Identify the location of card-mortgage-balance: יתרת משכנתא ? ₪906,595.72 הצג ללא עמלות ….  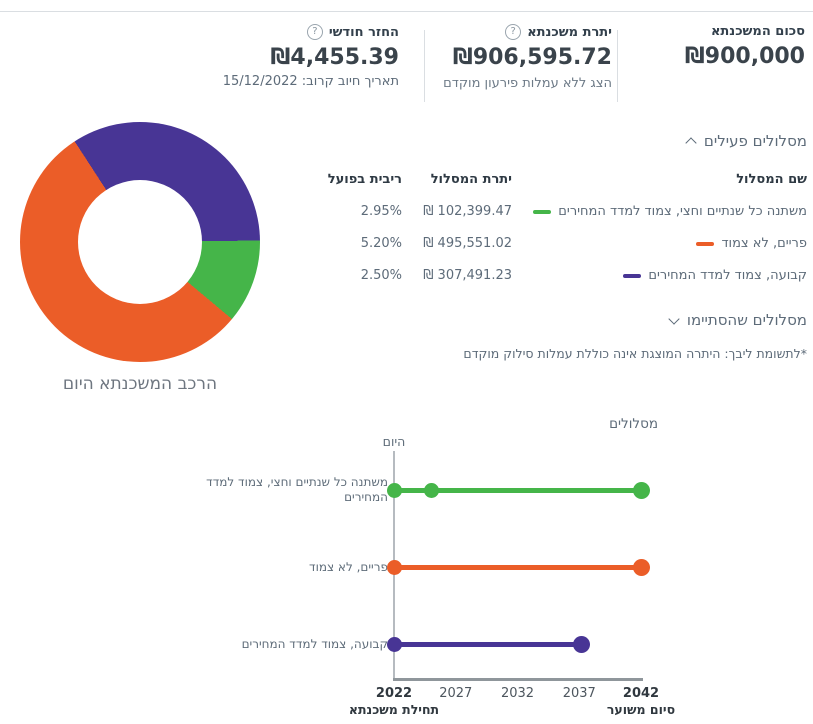
(512, 57).